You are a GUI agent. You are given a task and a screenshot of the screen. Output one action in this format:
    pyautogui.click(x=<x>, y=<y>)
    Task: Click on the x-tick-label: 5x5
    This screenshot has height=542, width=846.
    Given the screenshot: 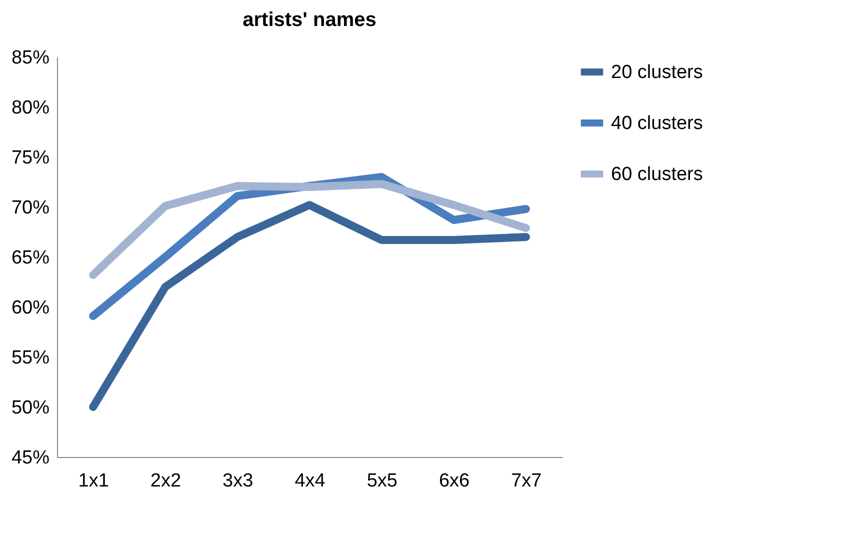 What is the action you would take?
    pyautogui.click(x=382, y=481)
    